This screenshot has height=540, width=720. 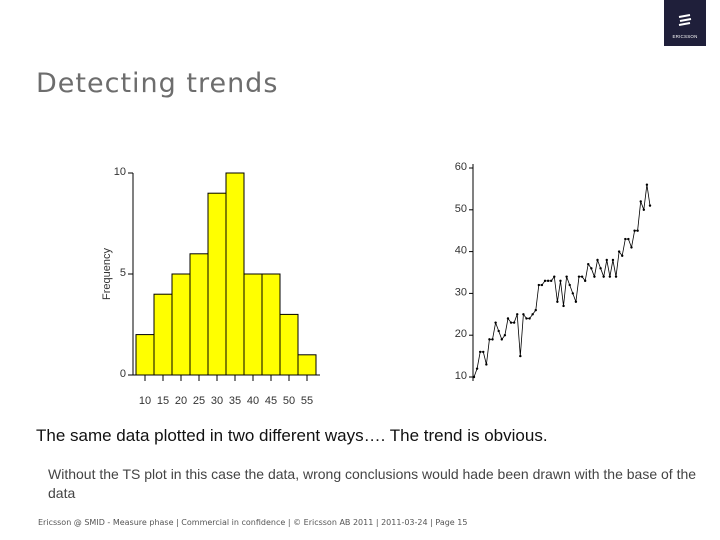 I want to click on ts-y-tick-label: 60, so click(x=461, y=167).